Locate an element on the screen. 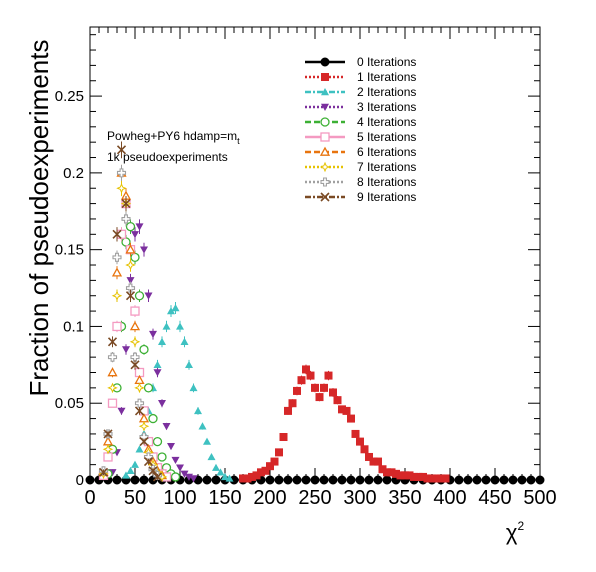  legend-entry: 2 Iterations is located at coordinates (360, 92).